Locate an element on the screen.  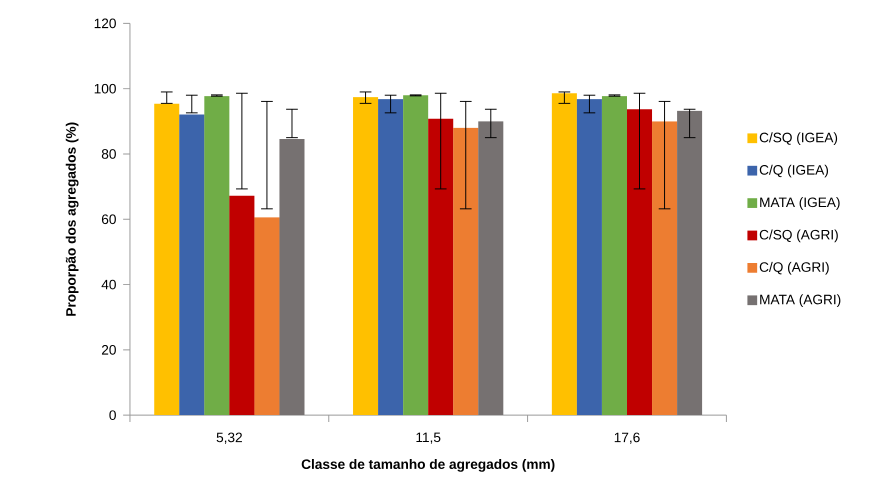
x-tick-label: 5,32 is located at coordinates (229, 438).